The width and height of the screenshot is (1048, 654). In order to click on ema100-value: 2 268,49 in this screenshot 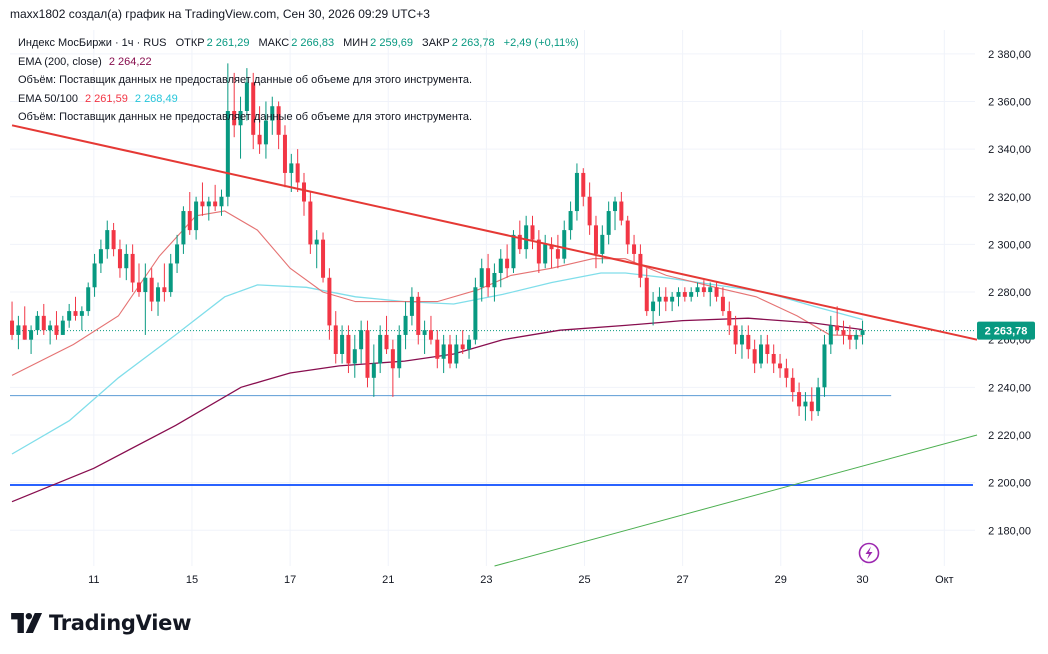, I will do `click(156, 98)`.